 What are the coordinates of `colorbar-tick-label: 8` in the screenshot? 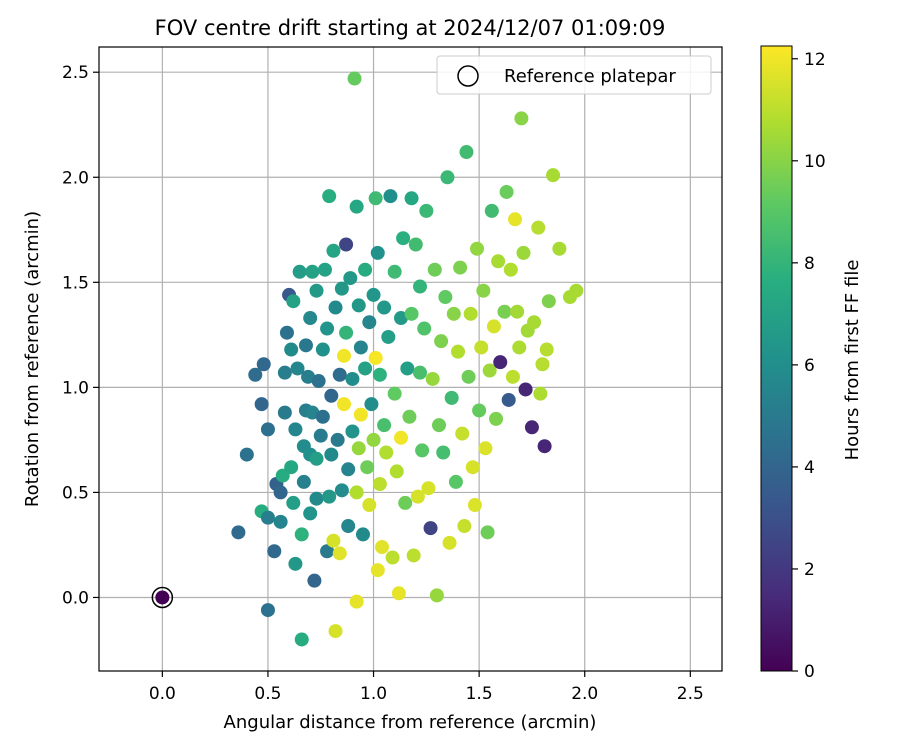 It's located at (809, 264).